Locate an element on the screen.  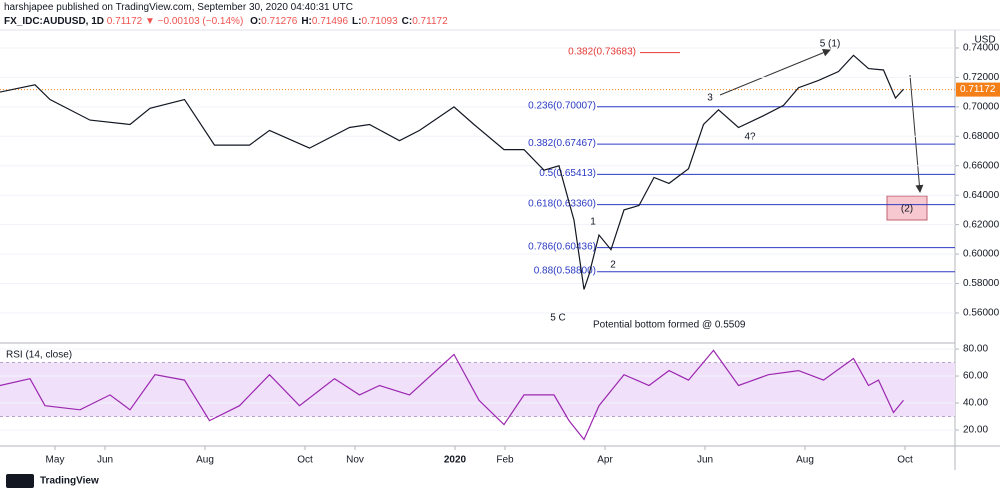
symbol: FX_IDC:AUDUSD, 1D is located at coordinates (54, 21).